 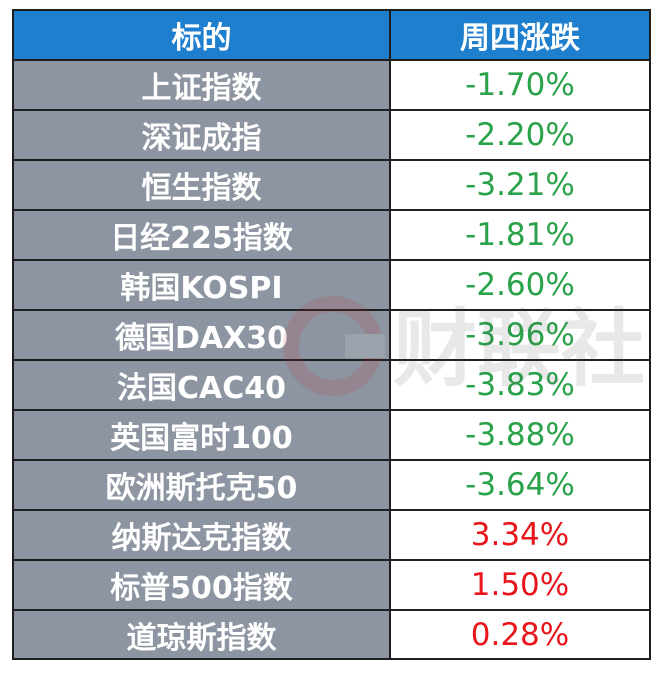 I want to click on table-row: 深证成指 -2.20%, so click(x=331, y=136).